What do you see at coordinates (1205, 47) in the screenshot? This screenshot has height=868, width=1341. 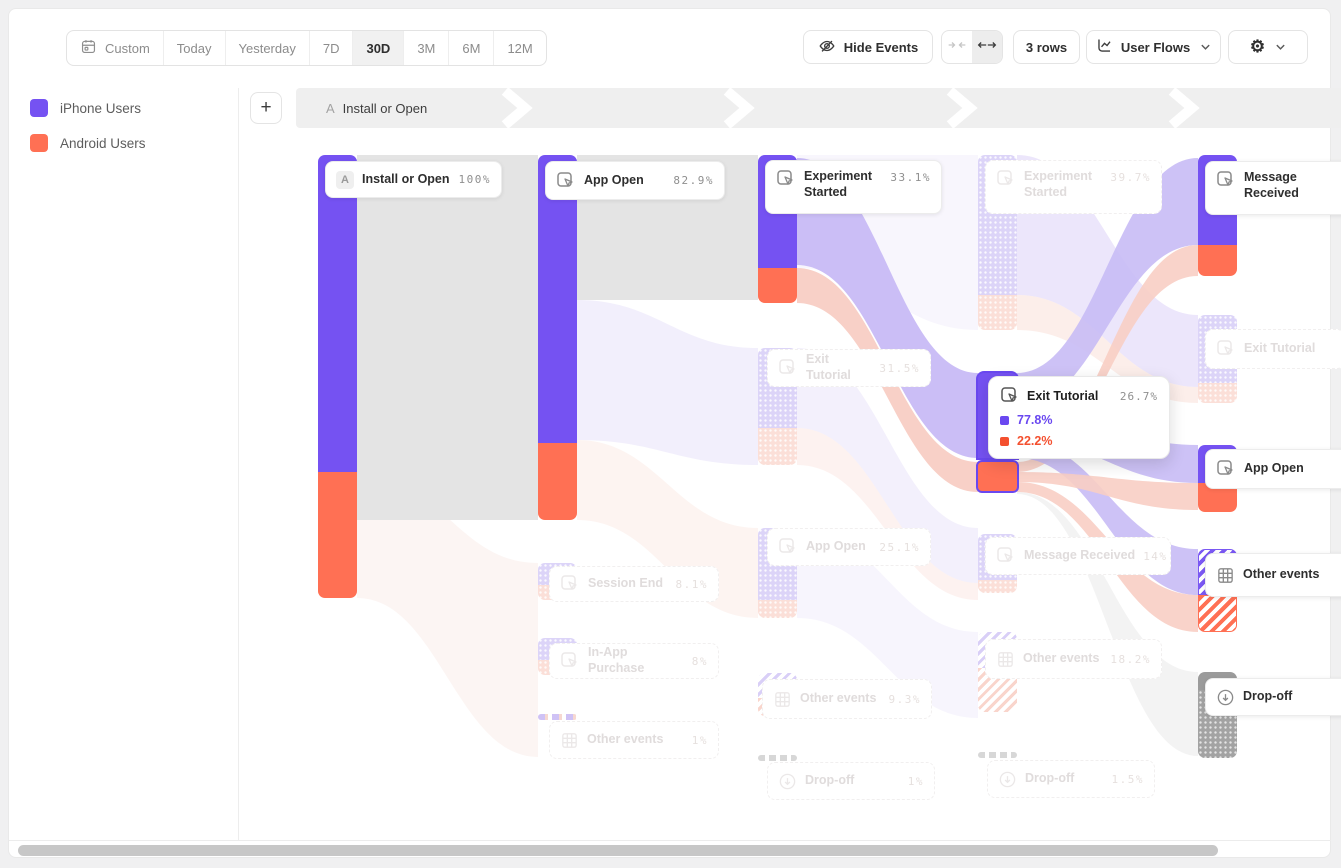 I see `chevron-down-icon` at bounding box center [1205, 47].